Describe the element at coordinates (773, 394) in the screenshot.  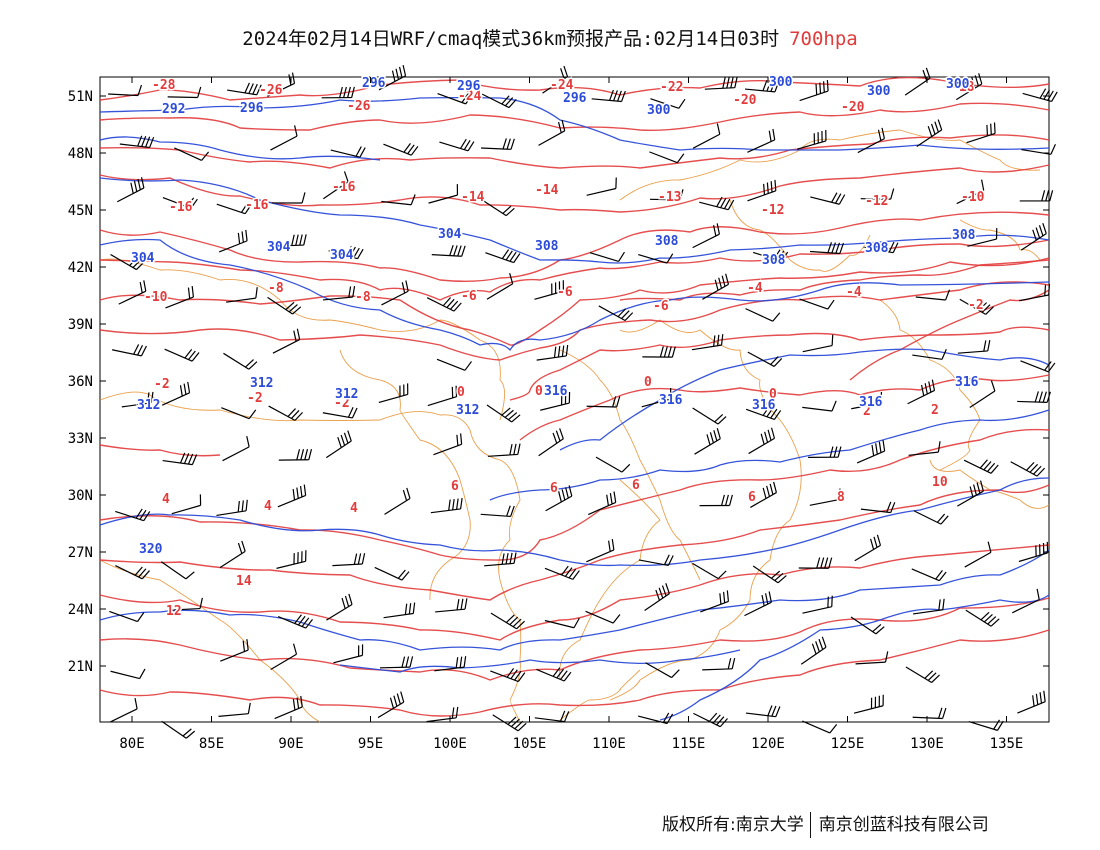
I see `temperature-label: 0` at that location.